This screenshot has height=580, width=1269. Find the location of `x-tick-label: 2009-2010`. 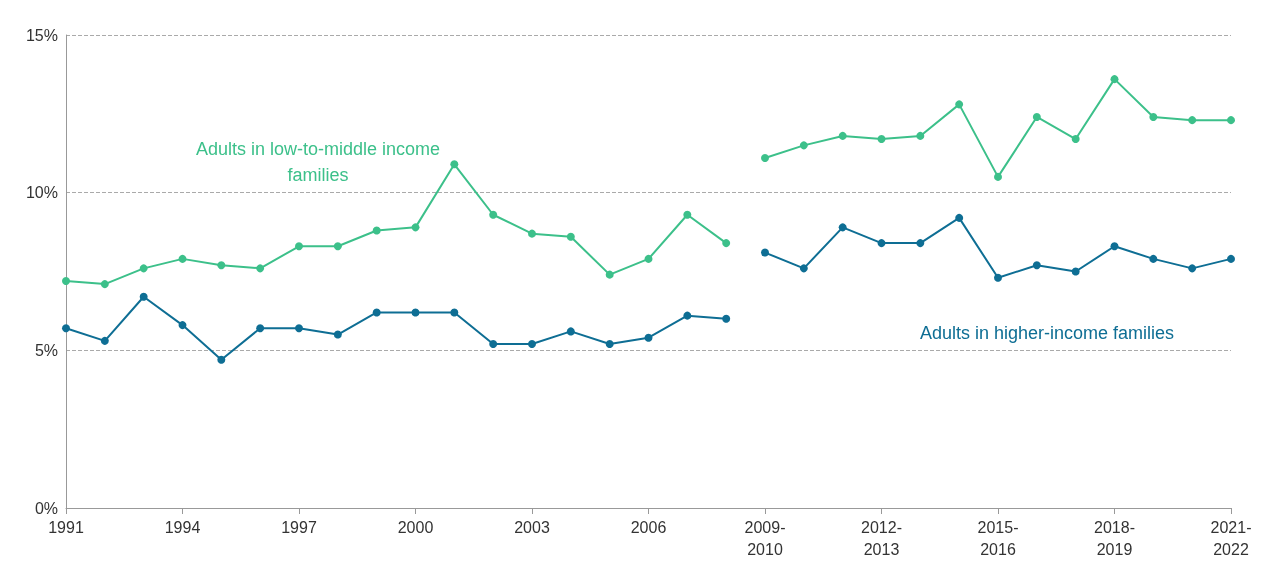

x-tick-label: 2009-2010 is located at coordinates (765, 538).